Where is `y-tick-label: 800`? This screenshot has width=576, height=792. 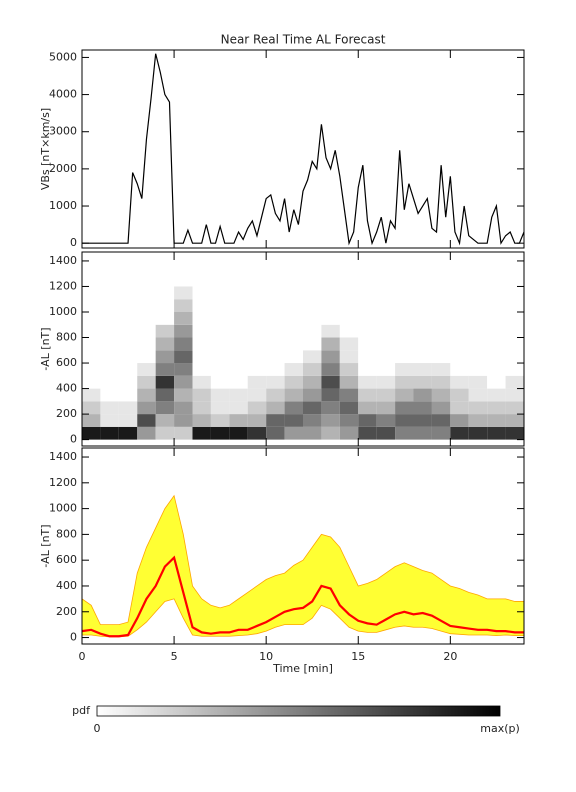 y-tick-label: 800 is located at coordinates (66, 337).